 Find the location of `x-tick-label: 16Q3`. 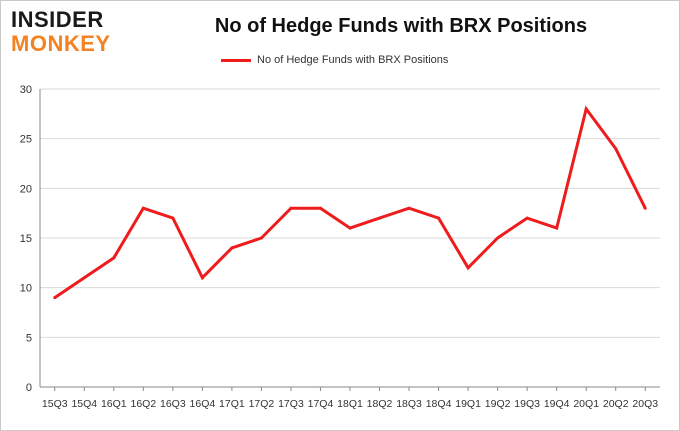

x-tick-label: 16Q3 is located at coordinates (173, 404).